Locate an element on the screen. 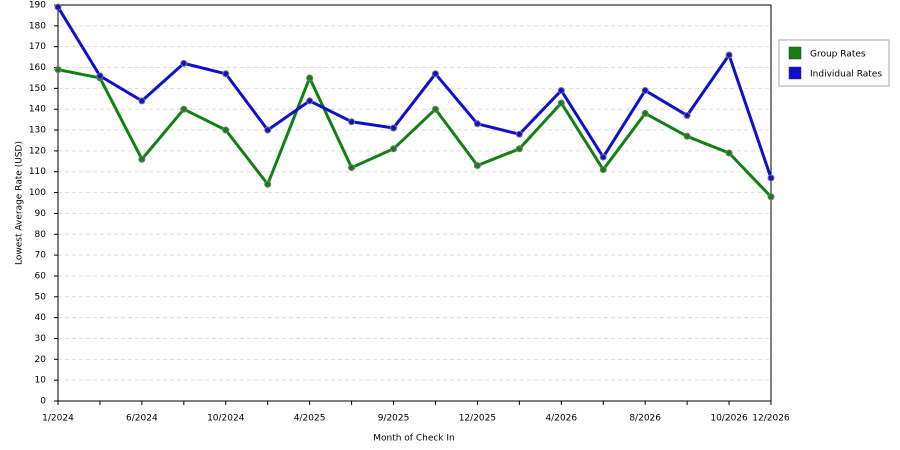 This screenshot has width=900, height=450. y-axis-title: Lowest Average Rate (USD) is located at coordinates (20, 203).